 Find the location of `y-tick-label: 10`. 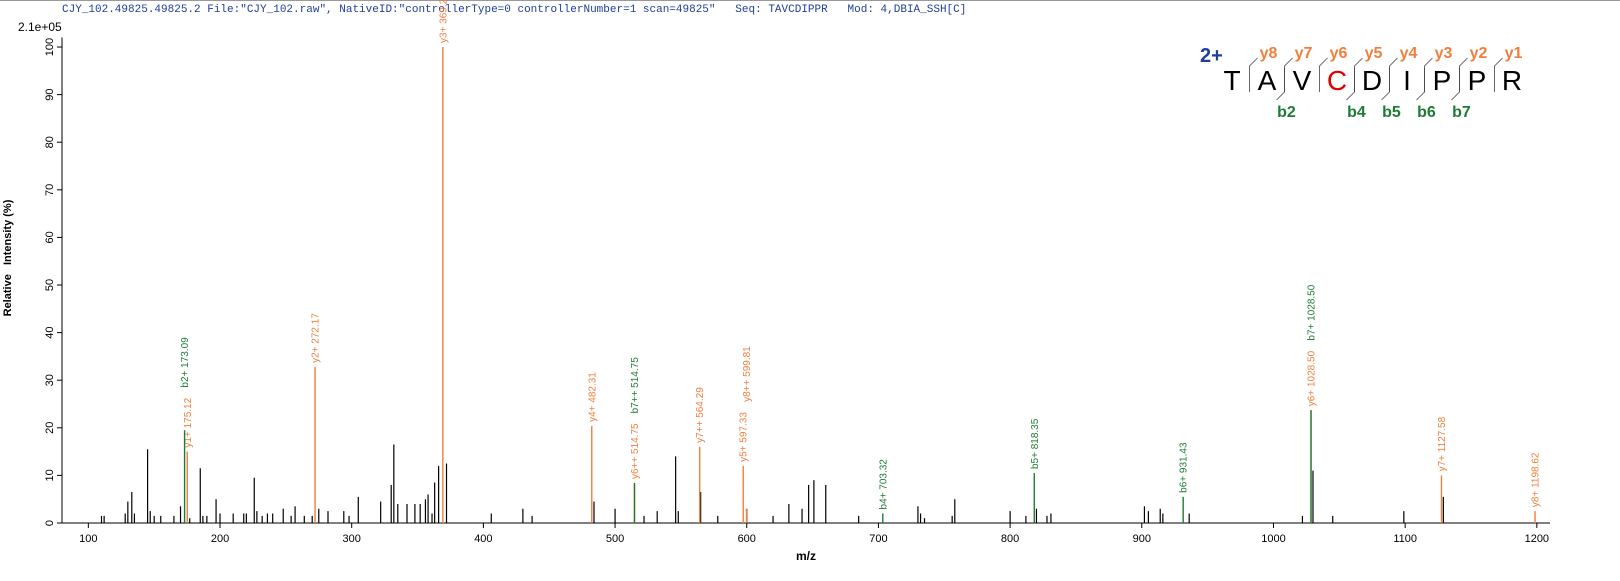

y-tick-label: 10 is located at coordinates (50, 475).